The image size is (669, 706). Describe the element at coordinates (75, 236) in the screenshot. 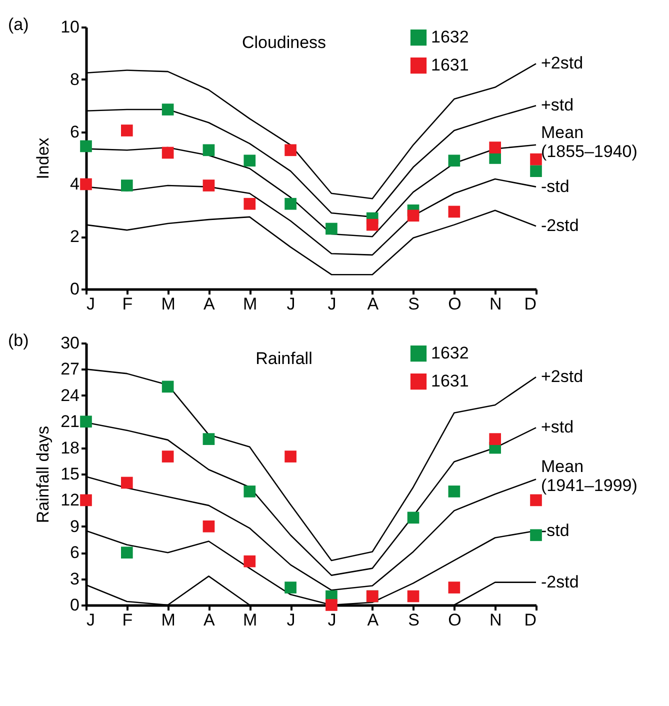

I see `y-tick-label: 2` at that location.